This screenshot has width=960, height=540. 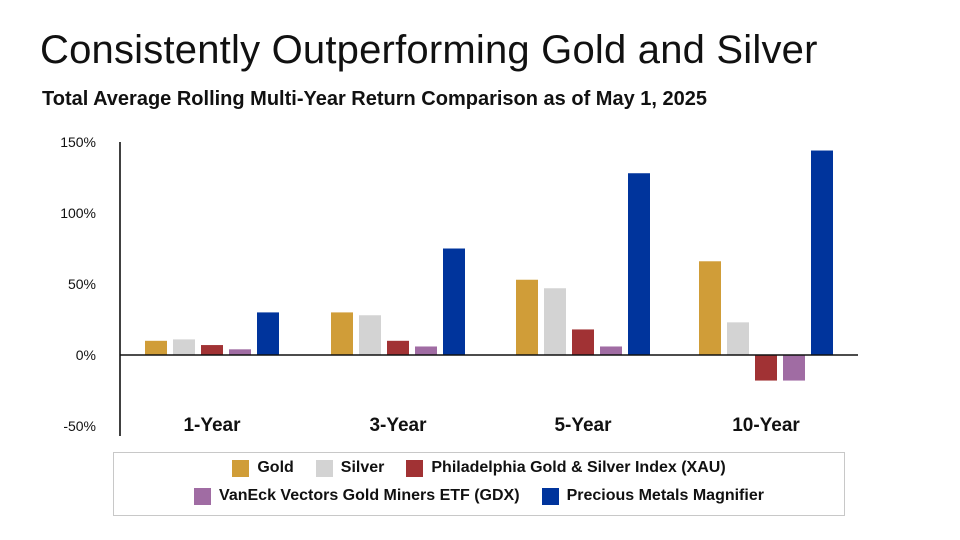 I want to click on legend-item-xau: Philadelphia Gold & Silver Index (XAU), so click(x=566, y=468).